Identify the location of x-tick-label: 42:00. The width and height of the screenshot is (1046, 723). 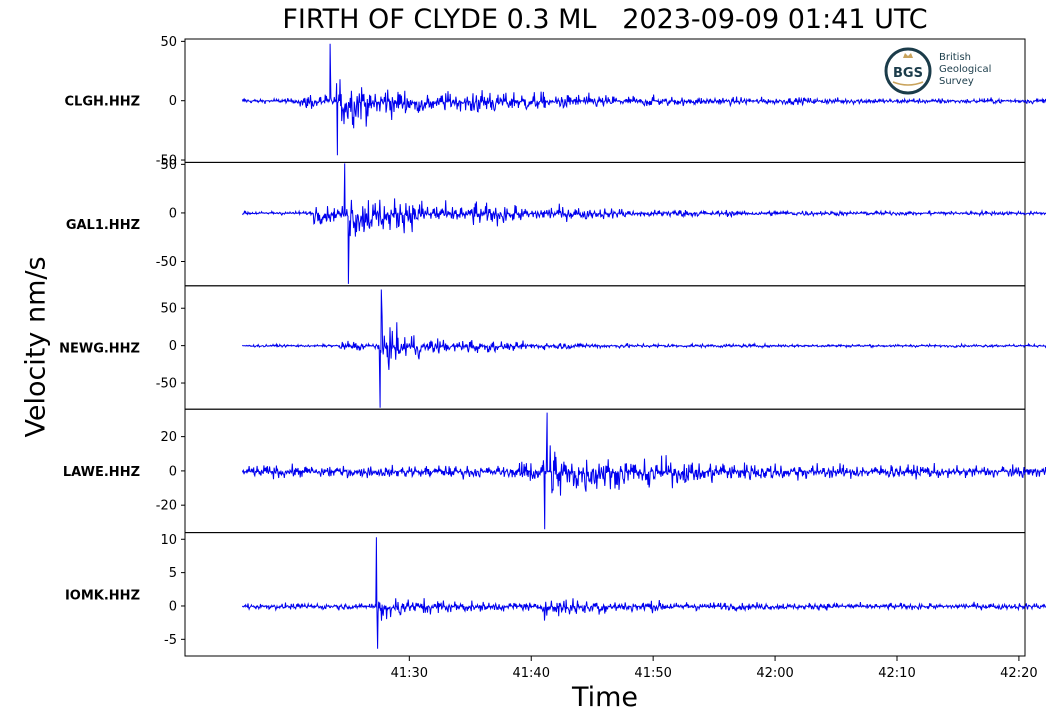
(774, 673).